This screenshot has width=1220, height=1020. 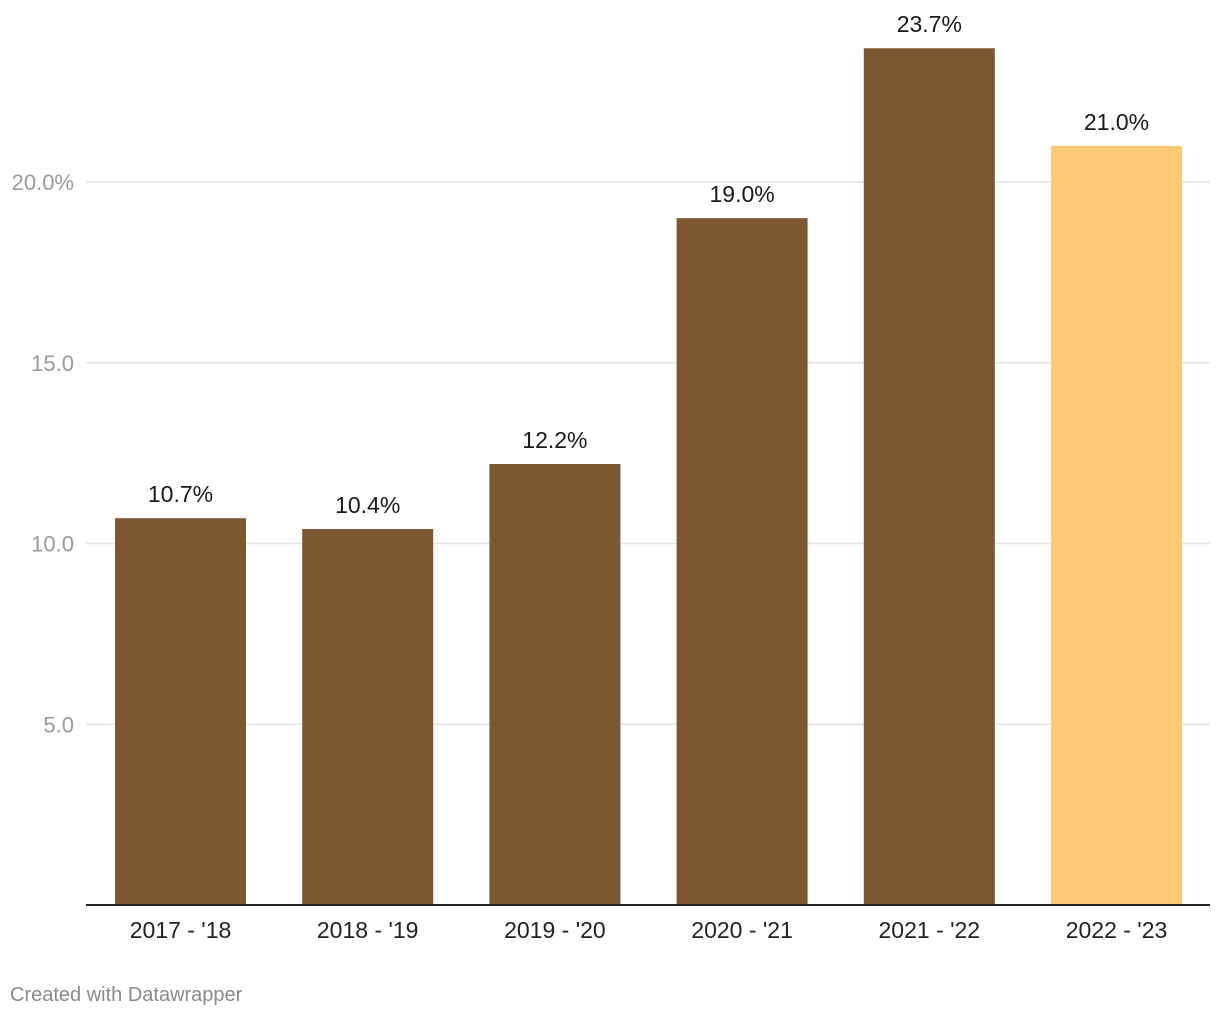 What do you see at coordinates (126, 995) in the screenshot?
I see `datawrapper-credit: Created with Datawrapper` at bounding box center [126, 995].